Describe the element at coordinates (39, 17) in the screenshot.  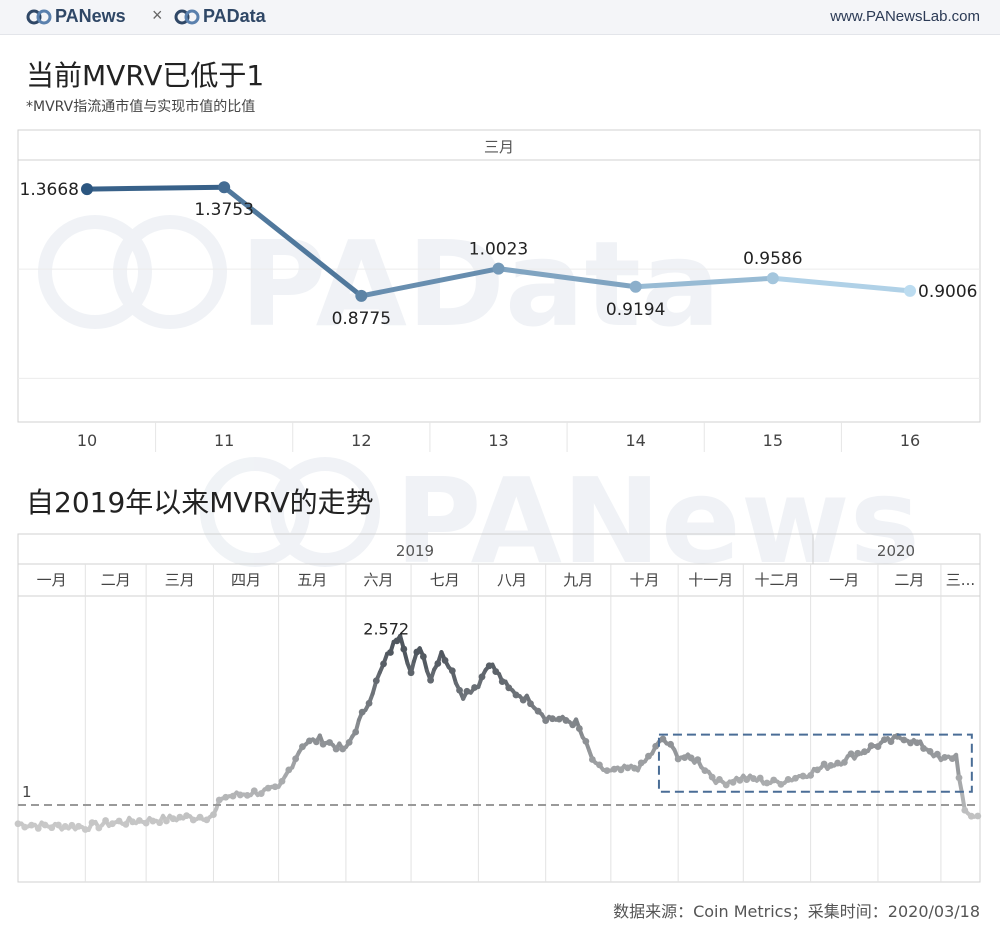
I see `panews-logo-icon` at that location.